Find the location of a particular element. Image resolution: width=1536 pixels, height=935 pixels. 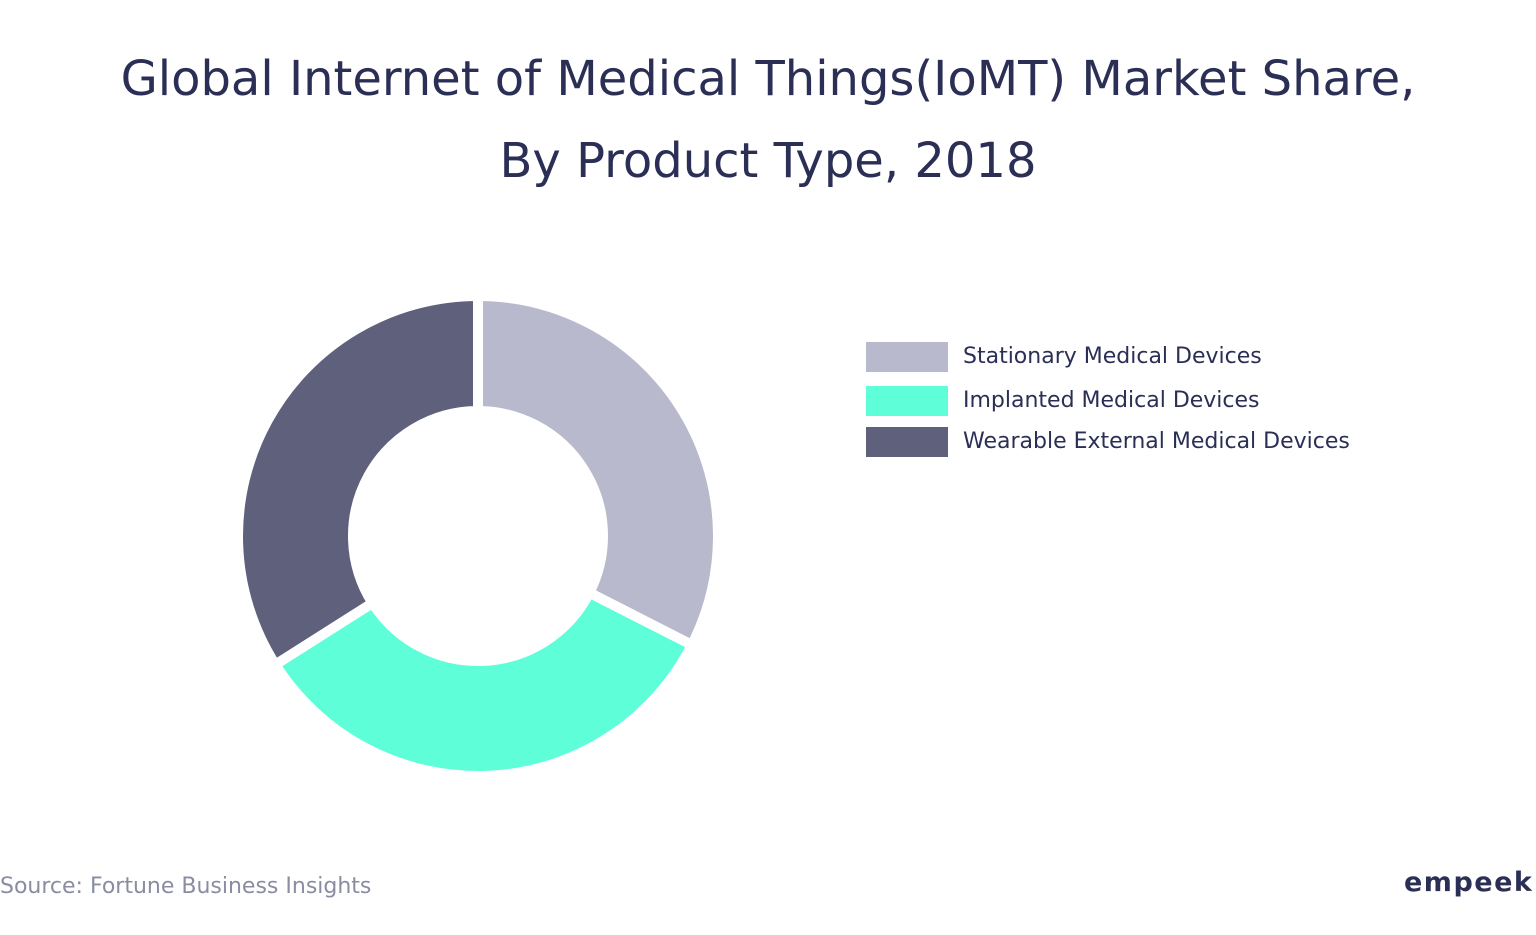

chart-title-line-2: By Product Type, 2018 is located at coordinates (768, 161).